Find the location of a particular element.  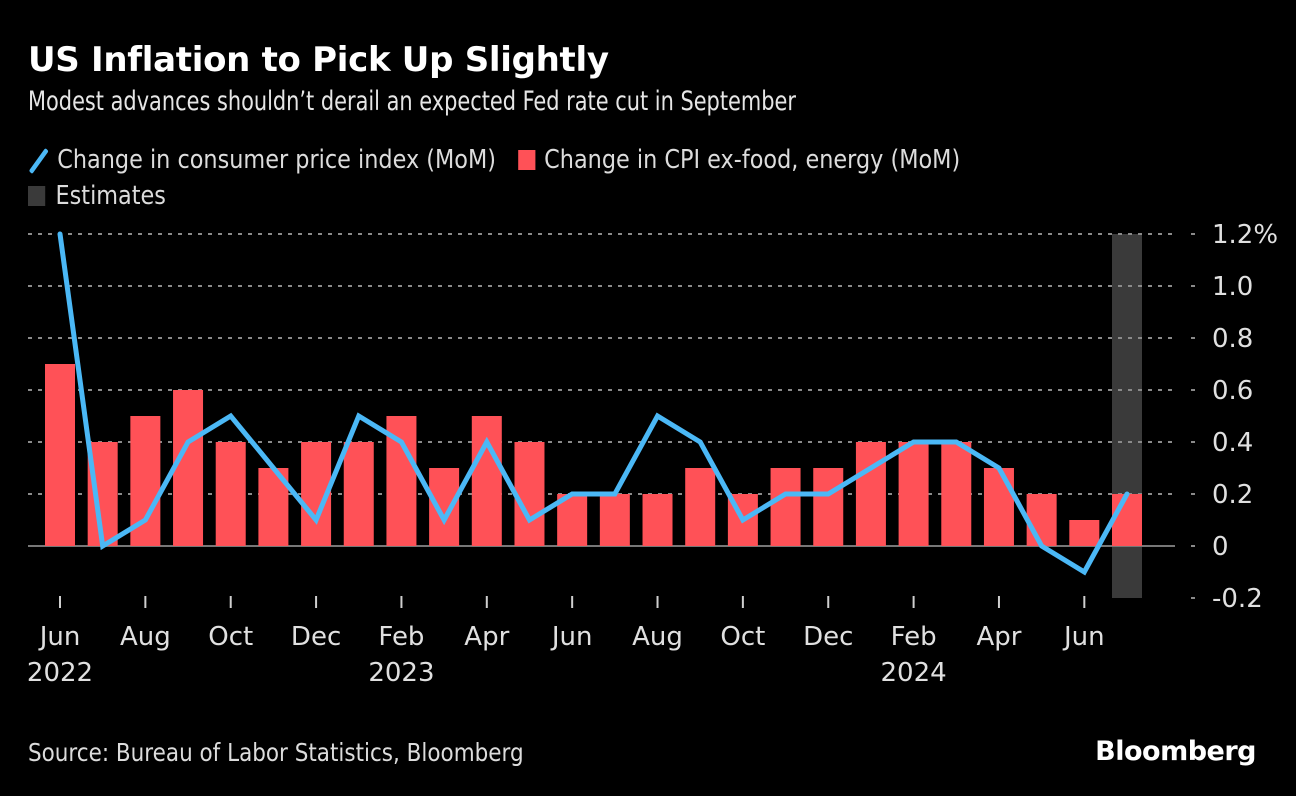

ytick-label: 1.2% is located at coordinates (1245, 235).